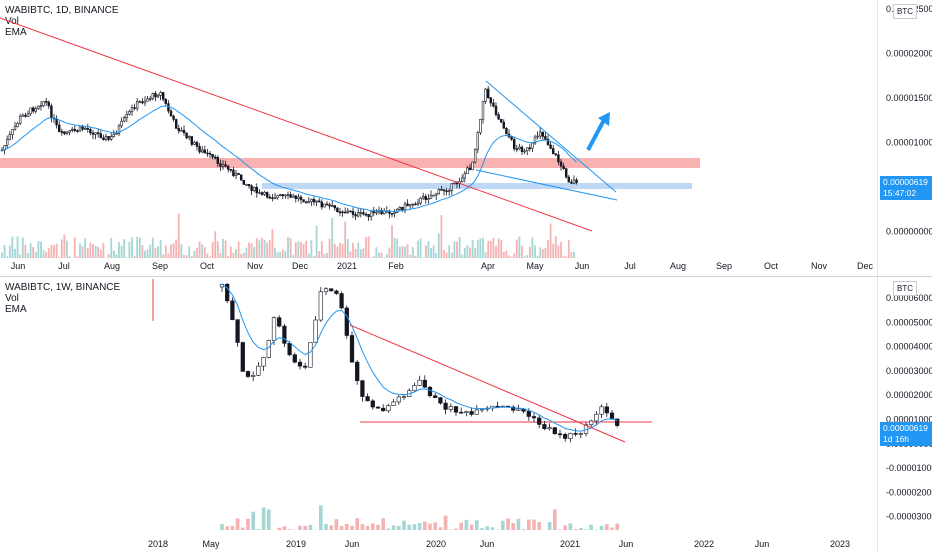 The width and height of the screenshot is (932, 551). I want to click on ema-line, so click(419, 357).